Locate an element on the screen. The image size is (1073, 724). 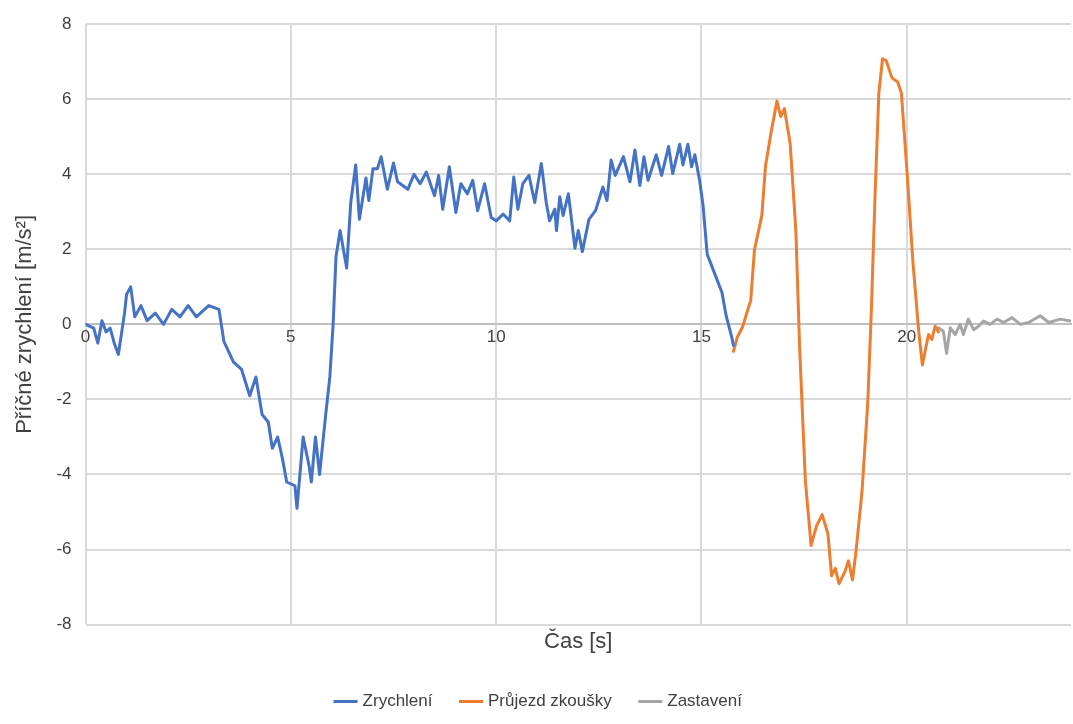
x-tick-label: 10 is located at coordinates (496, 337).